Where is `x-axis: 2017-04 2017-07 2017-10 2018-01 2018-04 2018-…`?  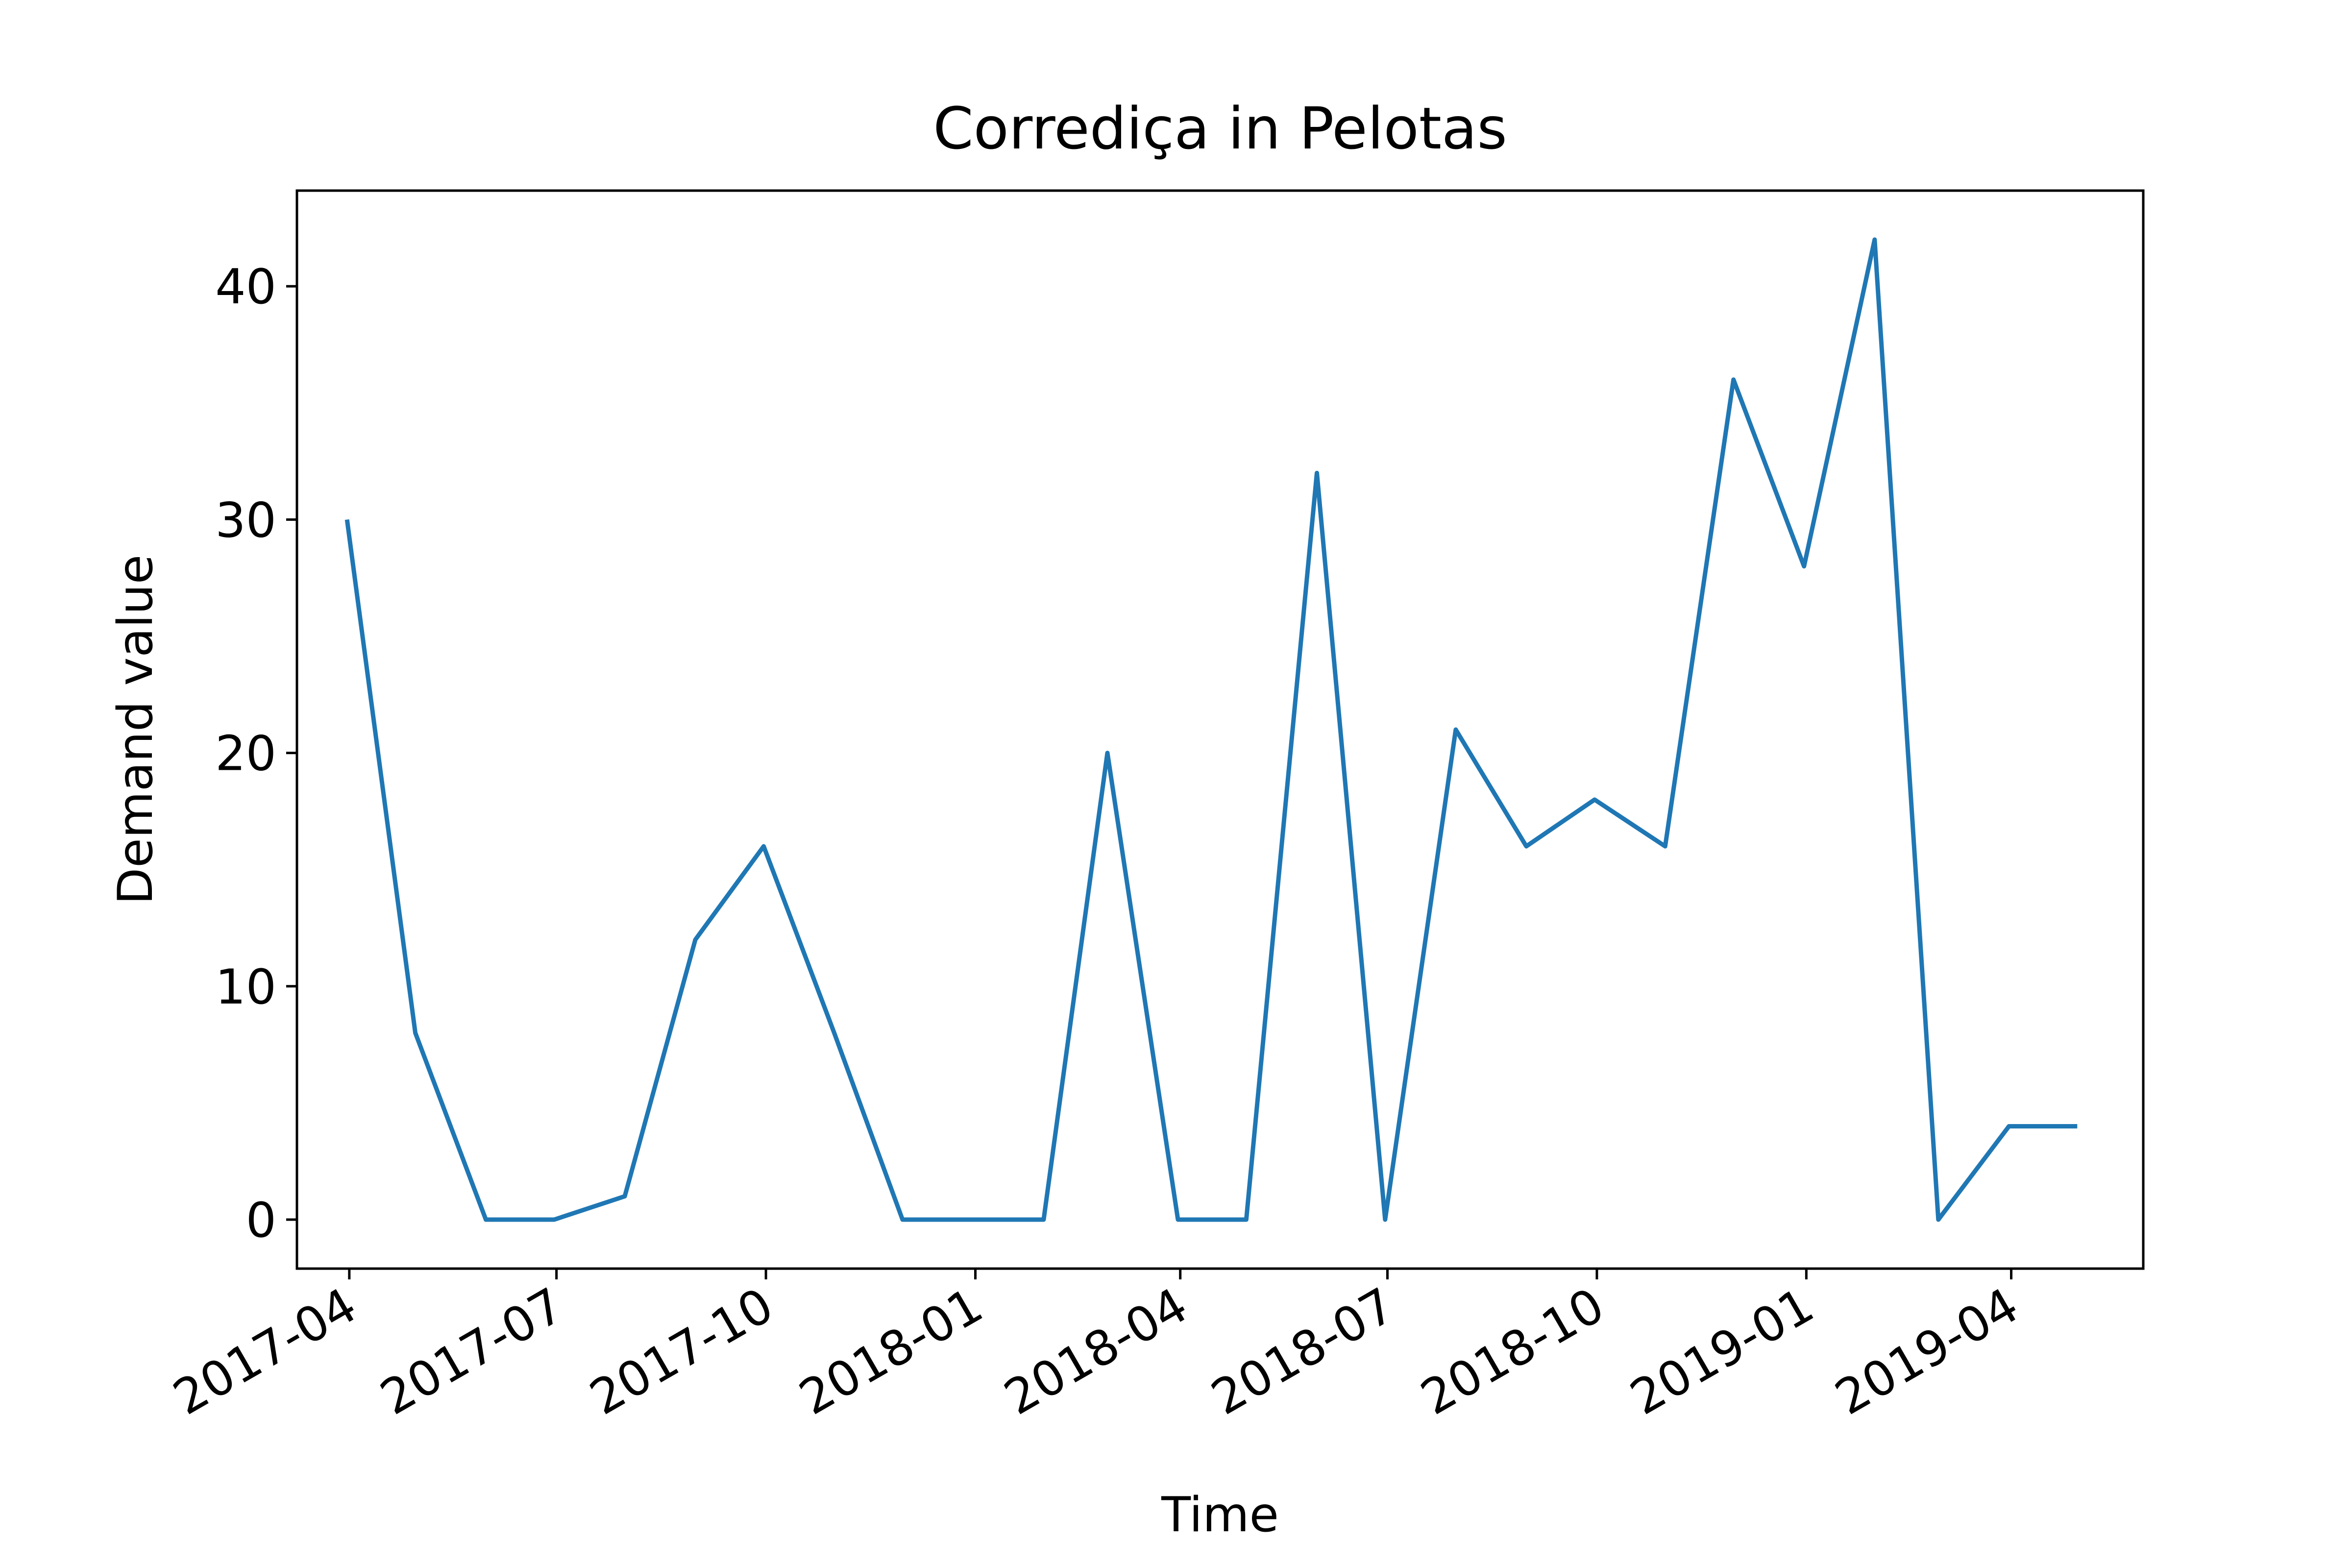
x-axis: 2017-04 2017-07 2017-10 2018-01 2018-04 2018-… is located at coordinates (1096, 1347).